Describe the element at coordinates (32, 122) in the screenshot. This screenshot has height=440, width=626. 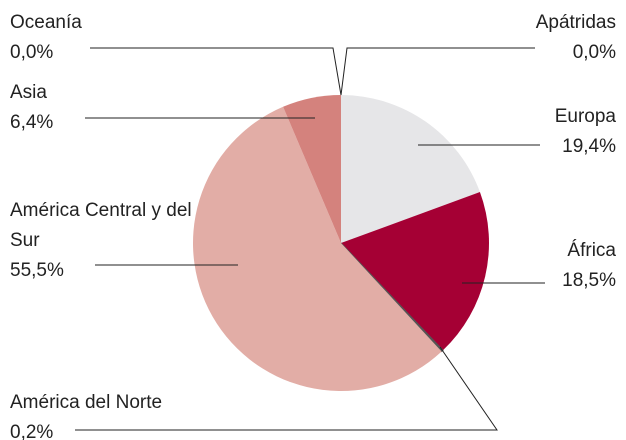
I see `slice-value-label: 6,4%` at that location.